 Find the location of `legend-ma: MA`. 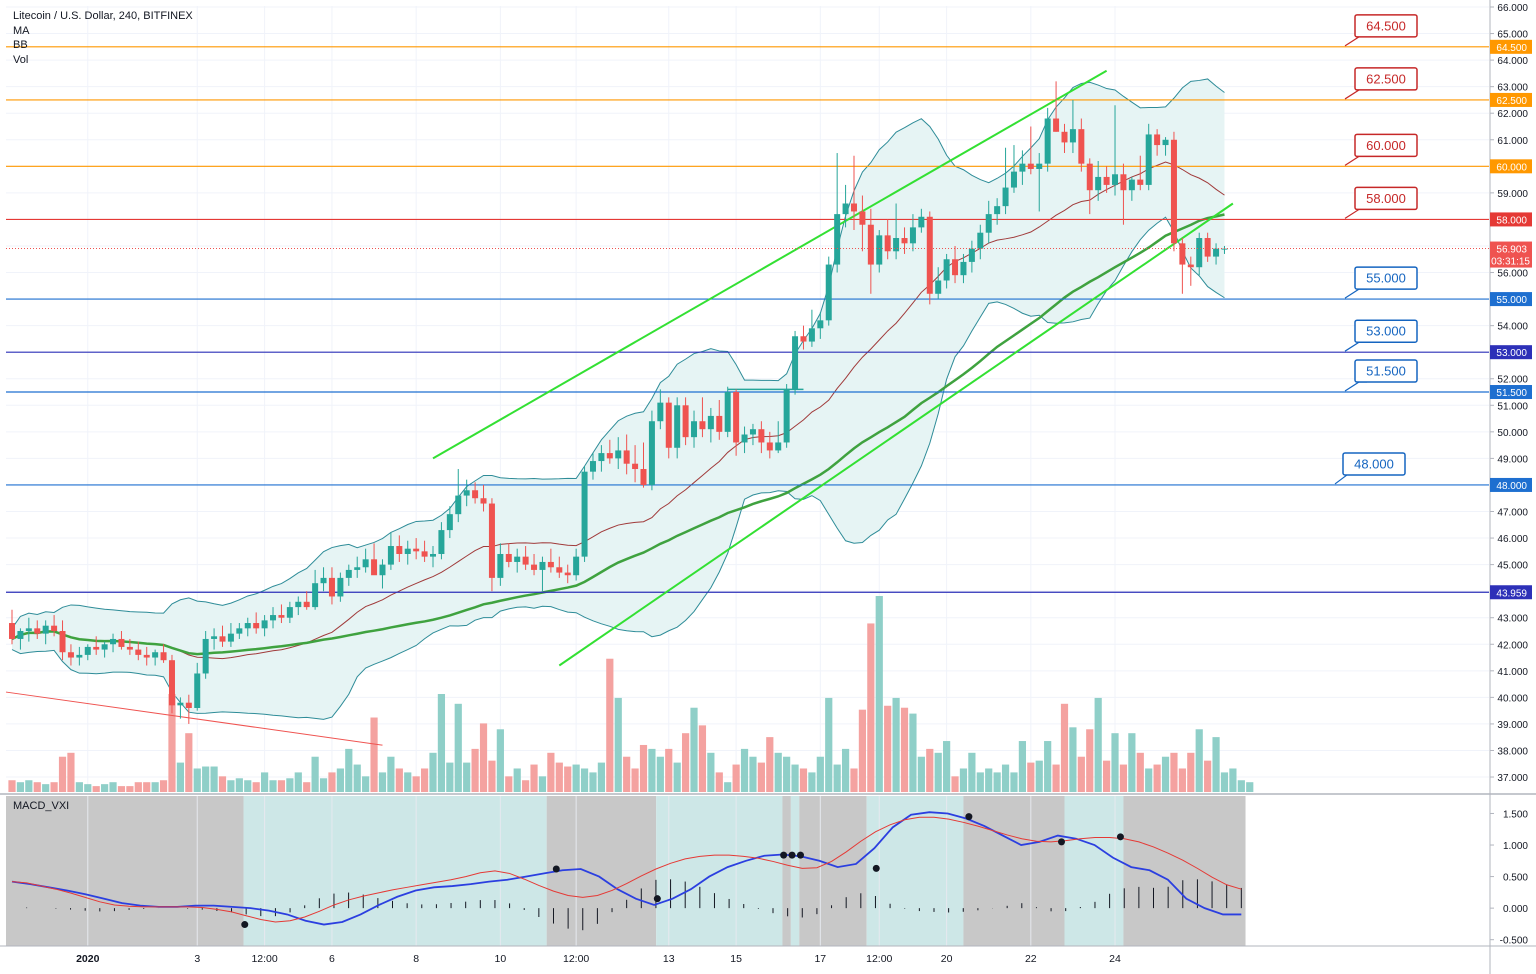

legend-ma: MA is located at coordinates (21, 30).